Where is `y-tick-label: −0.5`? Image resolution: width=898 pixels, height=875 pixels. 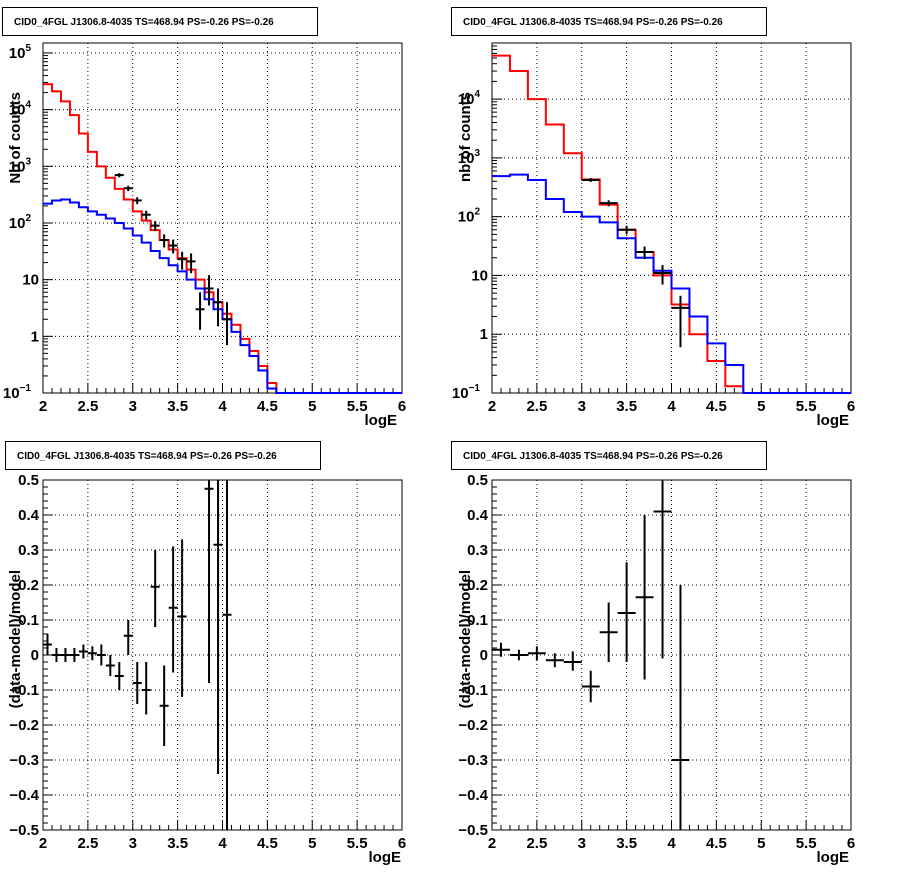
y-tick-label: −0.5 is located at coordinates (24, 830).